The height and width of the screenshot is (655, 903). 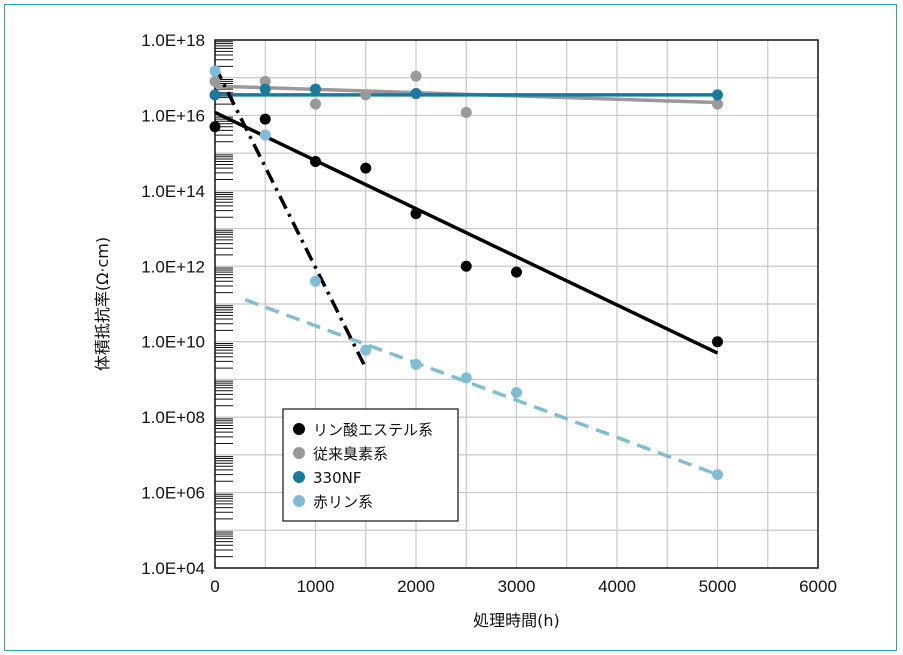 I want to click on x-tick-label: 0, so click(x=214, y=586).